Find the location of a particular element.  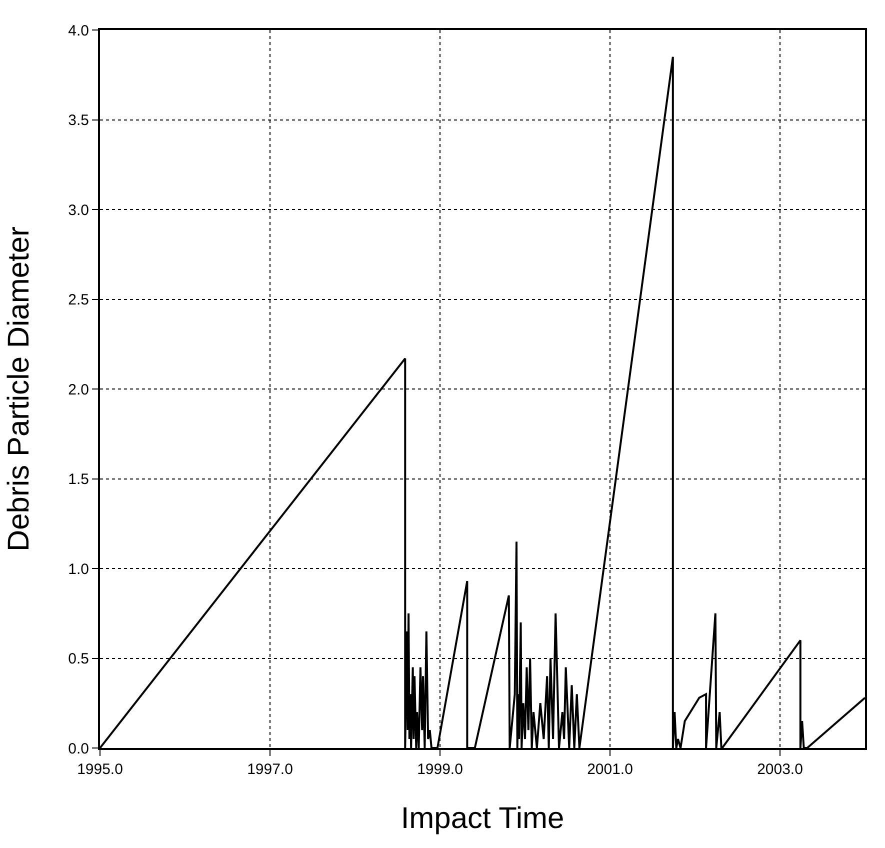

y-tick-label: 2.0 is located at coordinates (78, 389).